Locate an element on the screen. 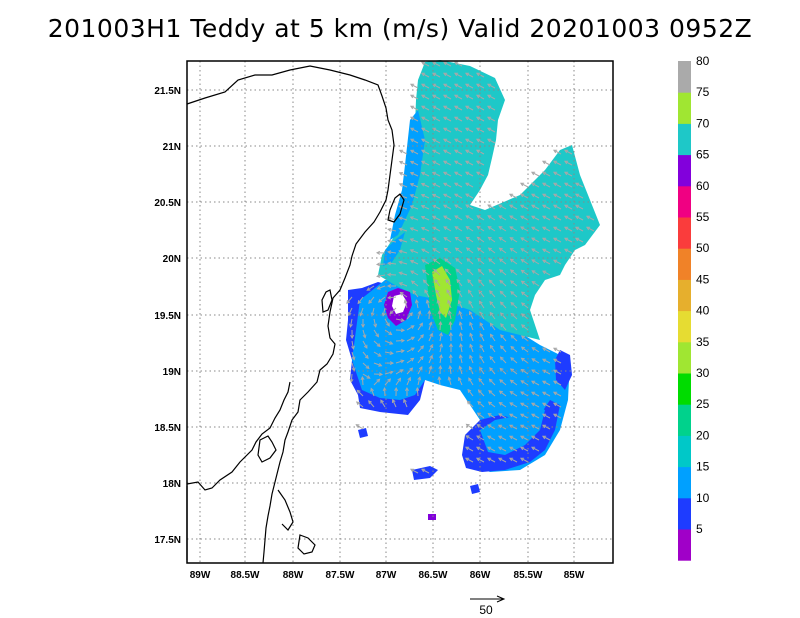  lat-tick-label: 18.5N is located at coordinates (167, 428).